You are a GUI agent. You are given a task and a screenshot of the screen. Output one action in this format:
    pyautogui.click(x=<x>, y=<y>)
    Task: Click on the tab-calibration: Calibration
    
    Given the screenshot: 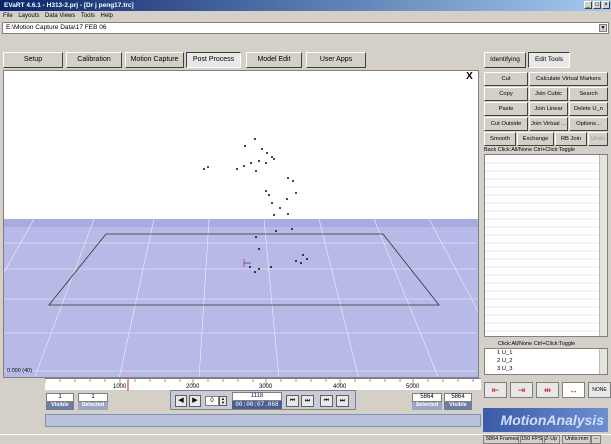 What is the action you would take?
    pyautogui.click(x=94, y=60)
    